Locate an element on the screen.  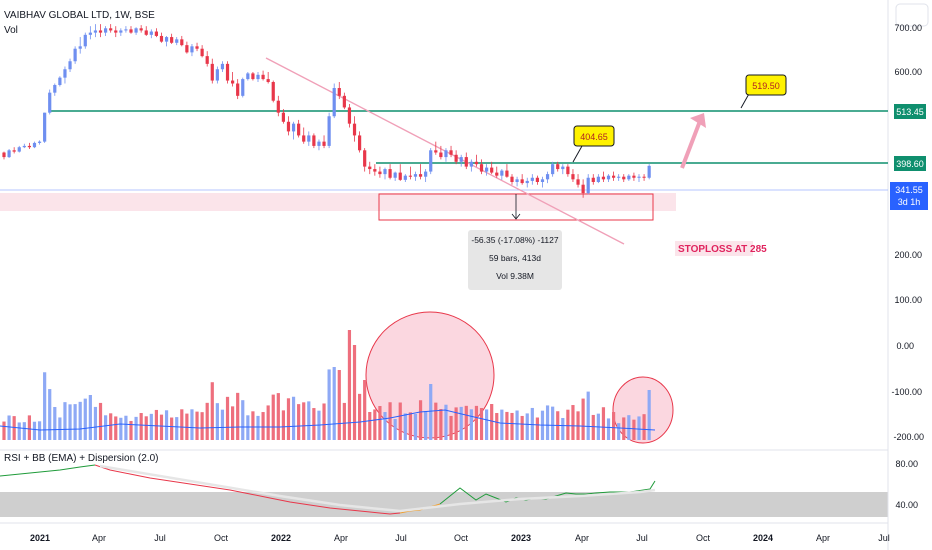
measure-volume: Vol 9.38M is located at coordinates (515, 276).